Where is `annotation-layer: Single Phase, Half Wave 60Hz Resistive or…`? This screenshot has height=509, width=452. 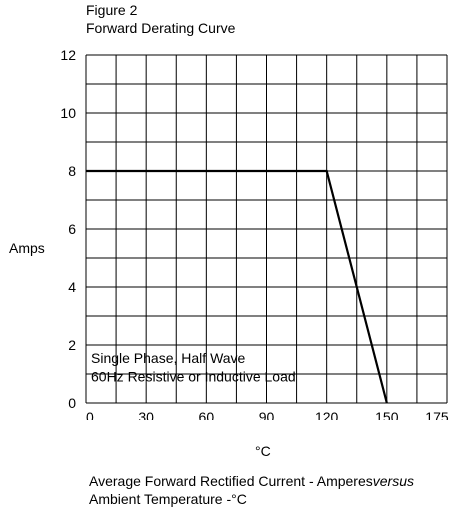
annotation-layer: Single Phase, Half Wave 60Hz Resistive or… is located at coordinates (193, 367).